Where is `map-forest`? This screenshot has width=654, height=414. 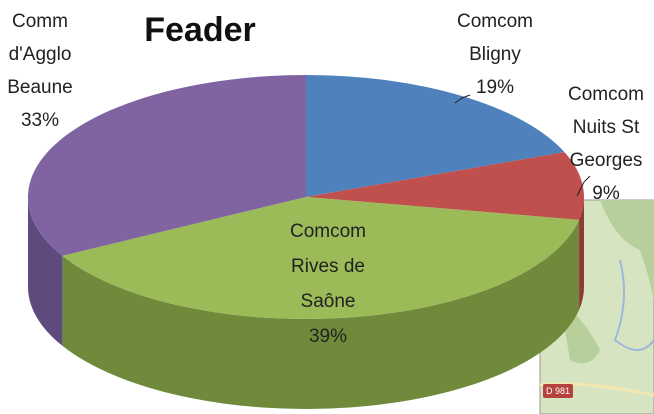
map-forest is located at coordinates (627, 250).